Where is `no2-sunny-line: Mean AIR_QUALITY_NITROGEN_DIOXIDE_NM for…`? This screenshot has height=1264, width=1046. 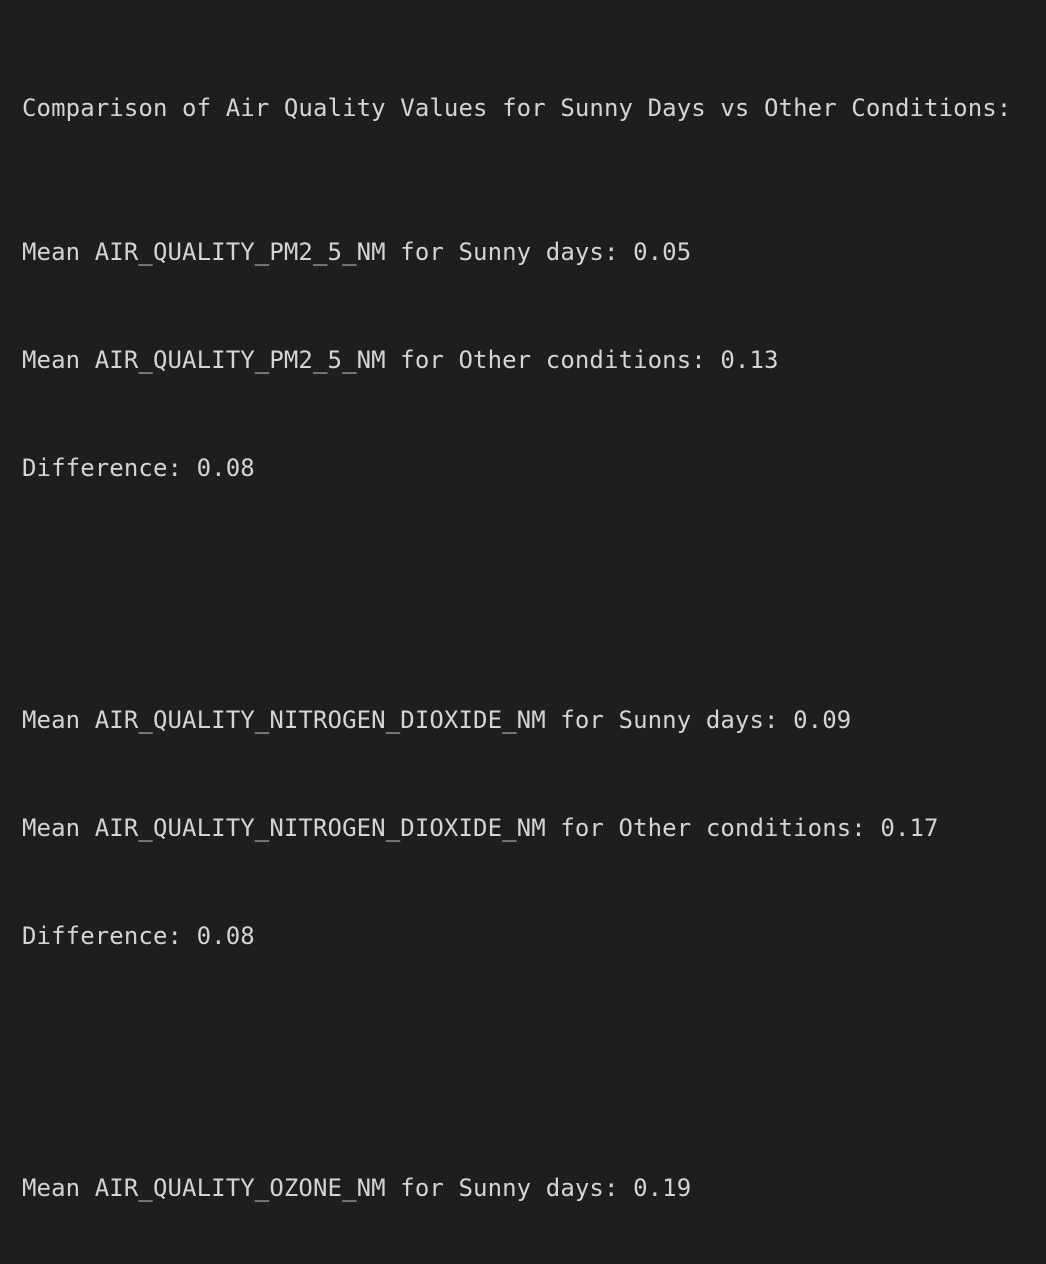
no2-sunny-line: Mean AIR_QUALITY_NITROGEN_DIOXIDE_NM for… is located at coordinates (437, 720).